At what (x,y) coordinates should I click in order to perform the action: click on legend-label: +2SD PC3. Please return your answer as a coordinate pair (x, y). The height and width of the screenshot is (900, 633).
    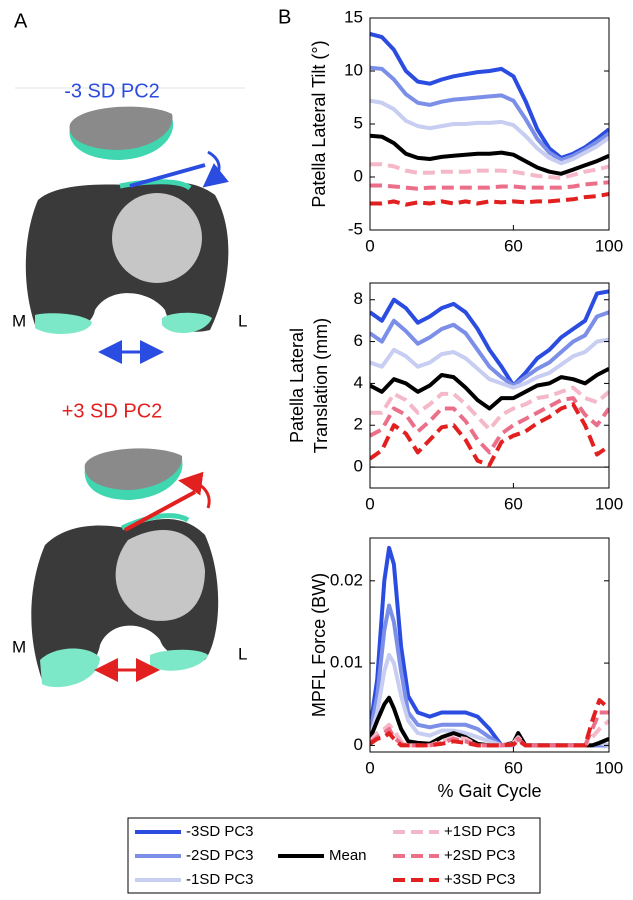
    Looking at the image, I should click on (479, 855).